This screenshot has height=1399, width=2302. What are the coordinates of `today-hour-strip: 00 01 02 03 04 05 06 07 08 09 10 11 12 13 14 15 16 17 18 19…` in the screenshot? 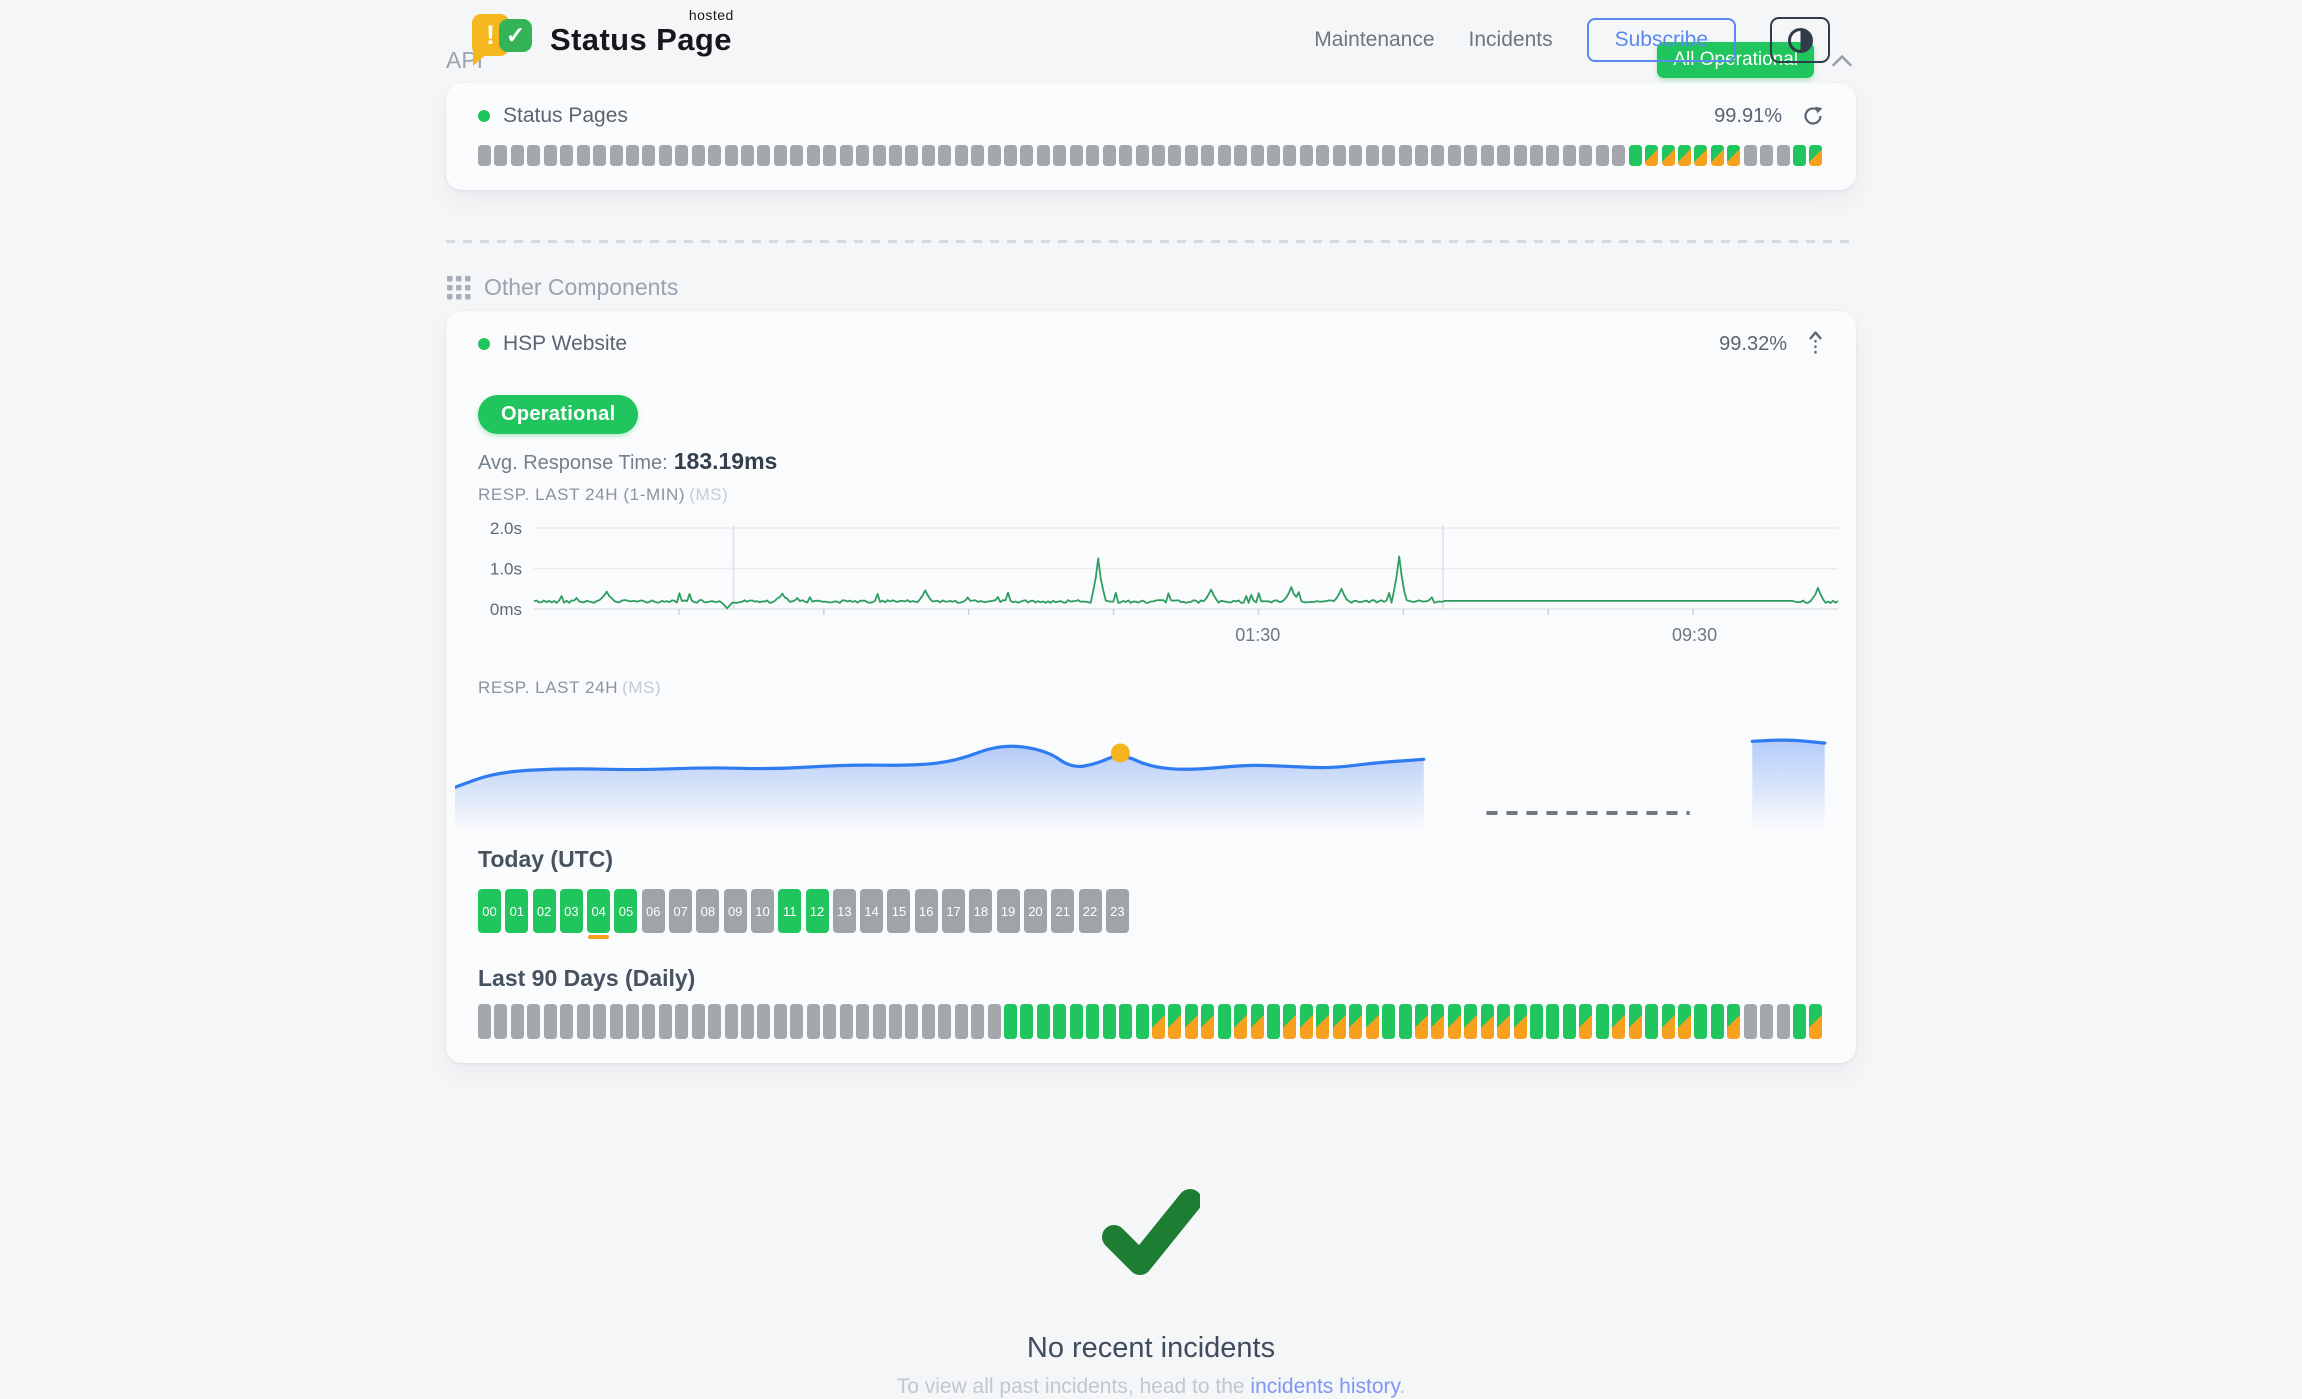 It's located at (1151, 914).